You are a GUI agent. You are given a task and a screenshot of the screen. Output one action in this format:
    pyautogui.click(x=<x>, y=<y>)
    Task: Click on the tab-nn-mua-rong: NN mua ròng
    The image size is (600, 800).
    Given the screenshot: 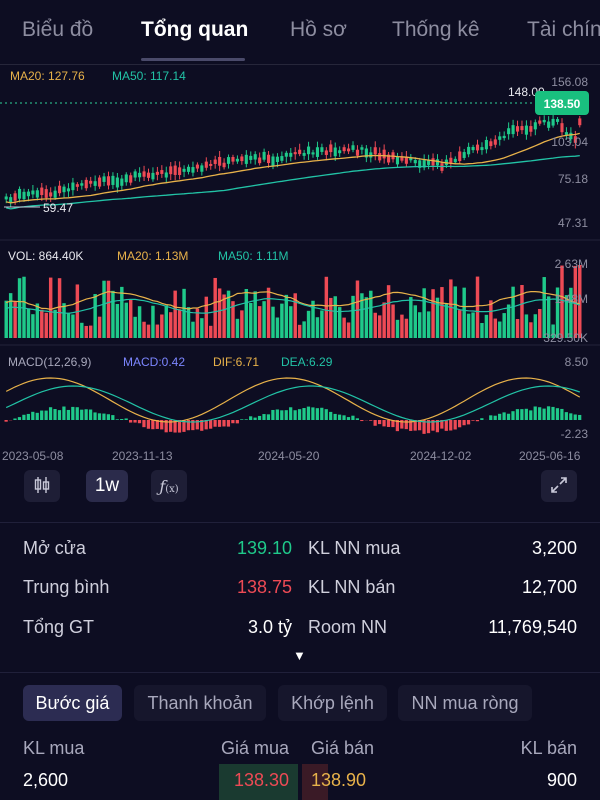 What is the action you would take?
    pyautogui.click(x=465, y=703)
    